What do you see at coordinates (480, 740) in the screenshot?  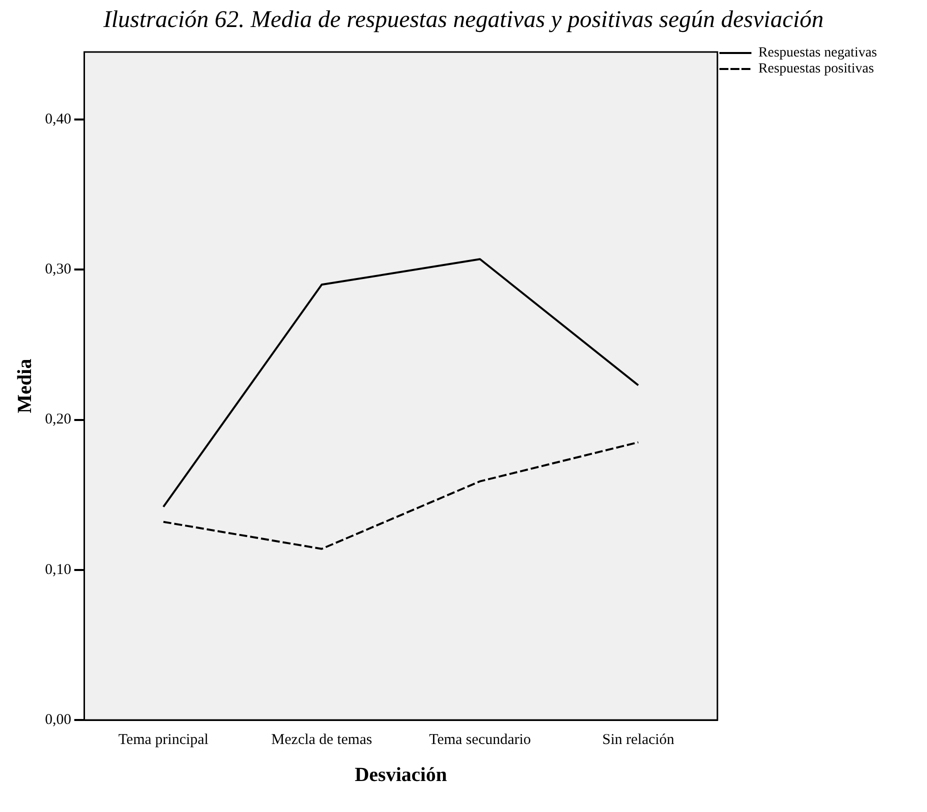 I see `x-tick-label: Tema secundario` at bounding box center [480, 740].